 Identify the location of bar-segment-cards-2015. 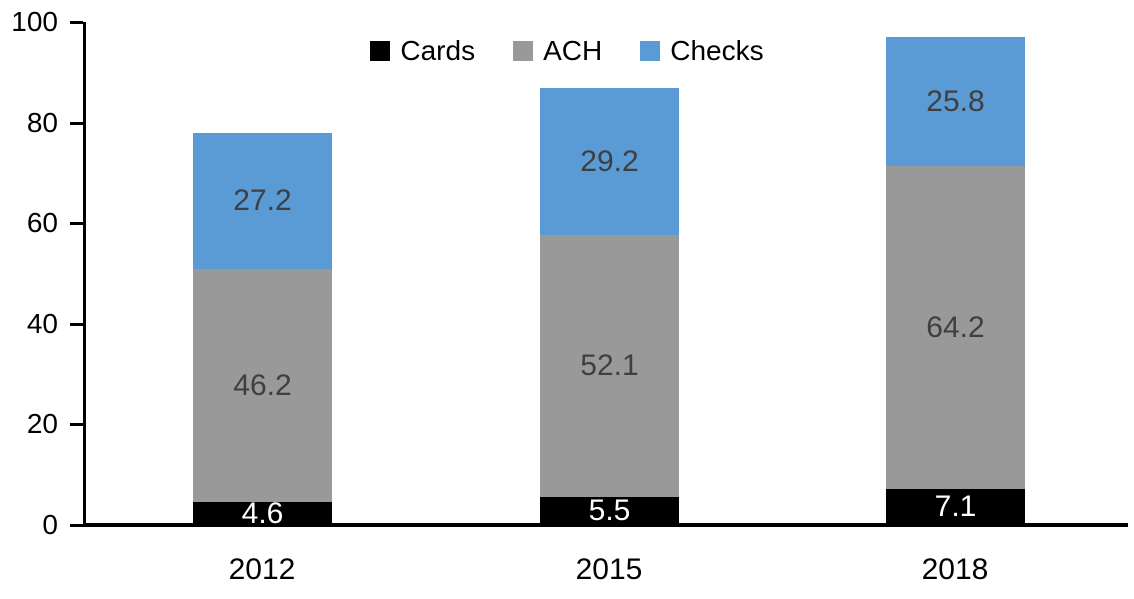
(609, 511).